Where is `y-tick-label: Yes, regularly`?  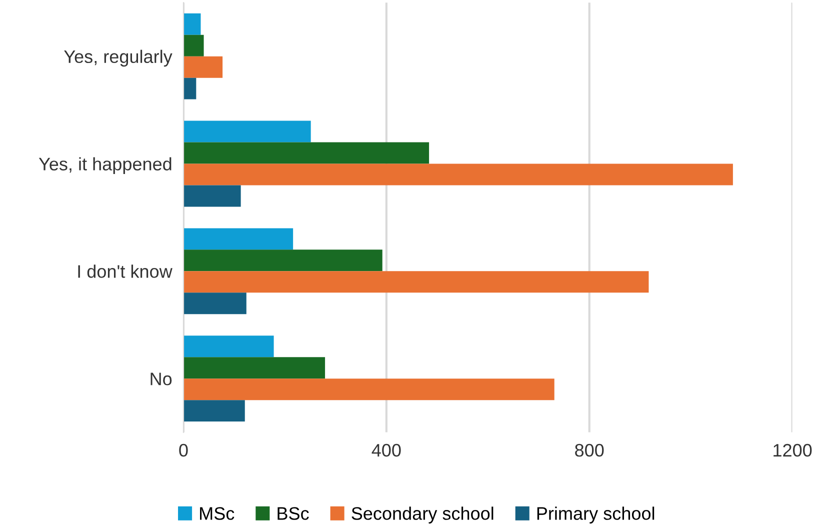 y-tick-label: Yes, regularly is located at coordinates (118, 58).